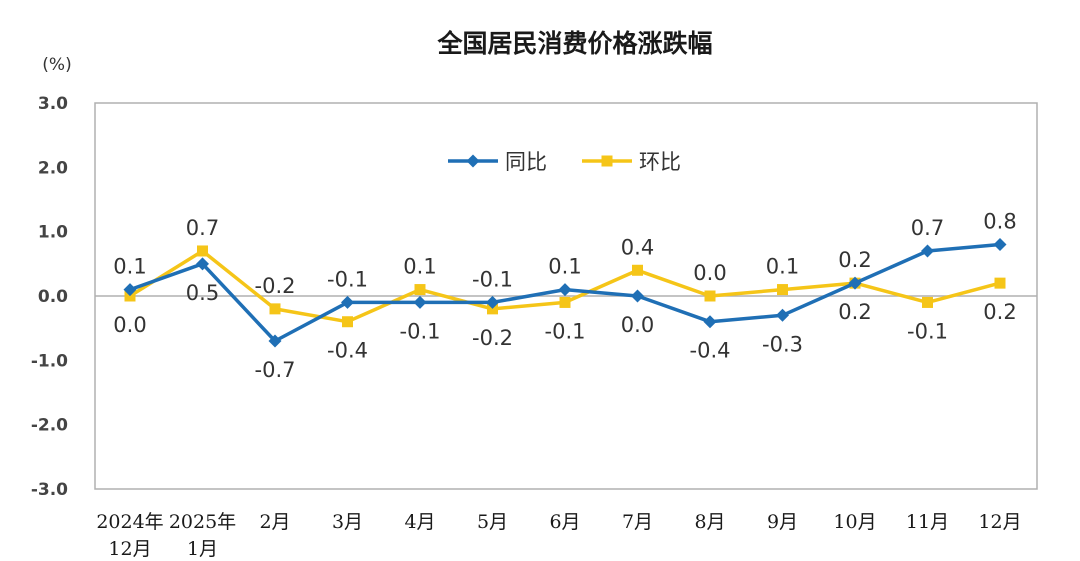 This screenshot has height=561, width=1080. What do you see at coordinates (709, 522) in the screenshot?
I see `x-tick-label: 8月` at bounding box center [709, 522].